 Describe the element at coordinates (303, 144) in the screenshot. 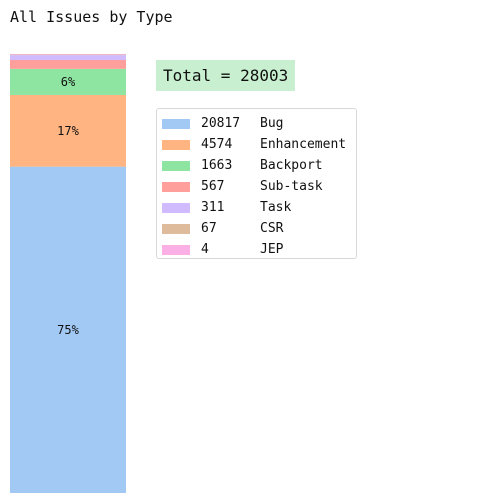

I see `legend-label: Enhancement` at that location.